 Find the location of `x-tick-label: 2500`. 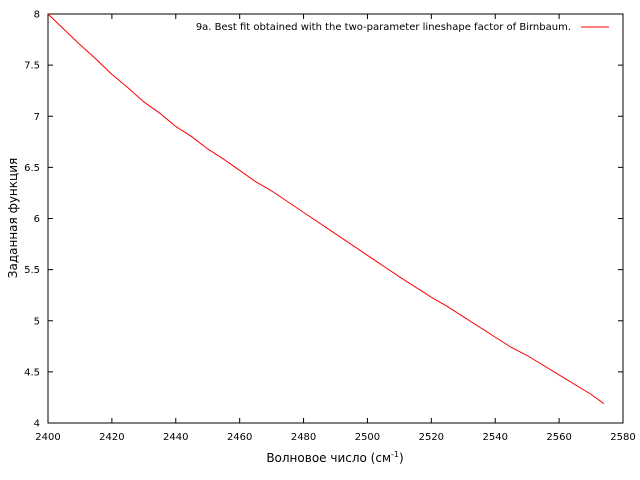

x-tick-label: 2500 is located at coordinates (367, 437).